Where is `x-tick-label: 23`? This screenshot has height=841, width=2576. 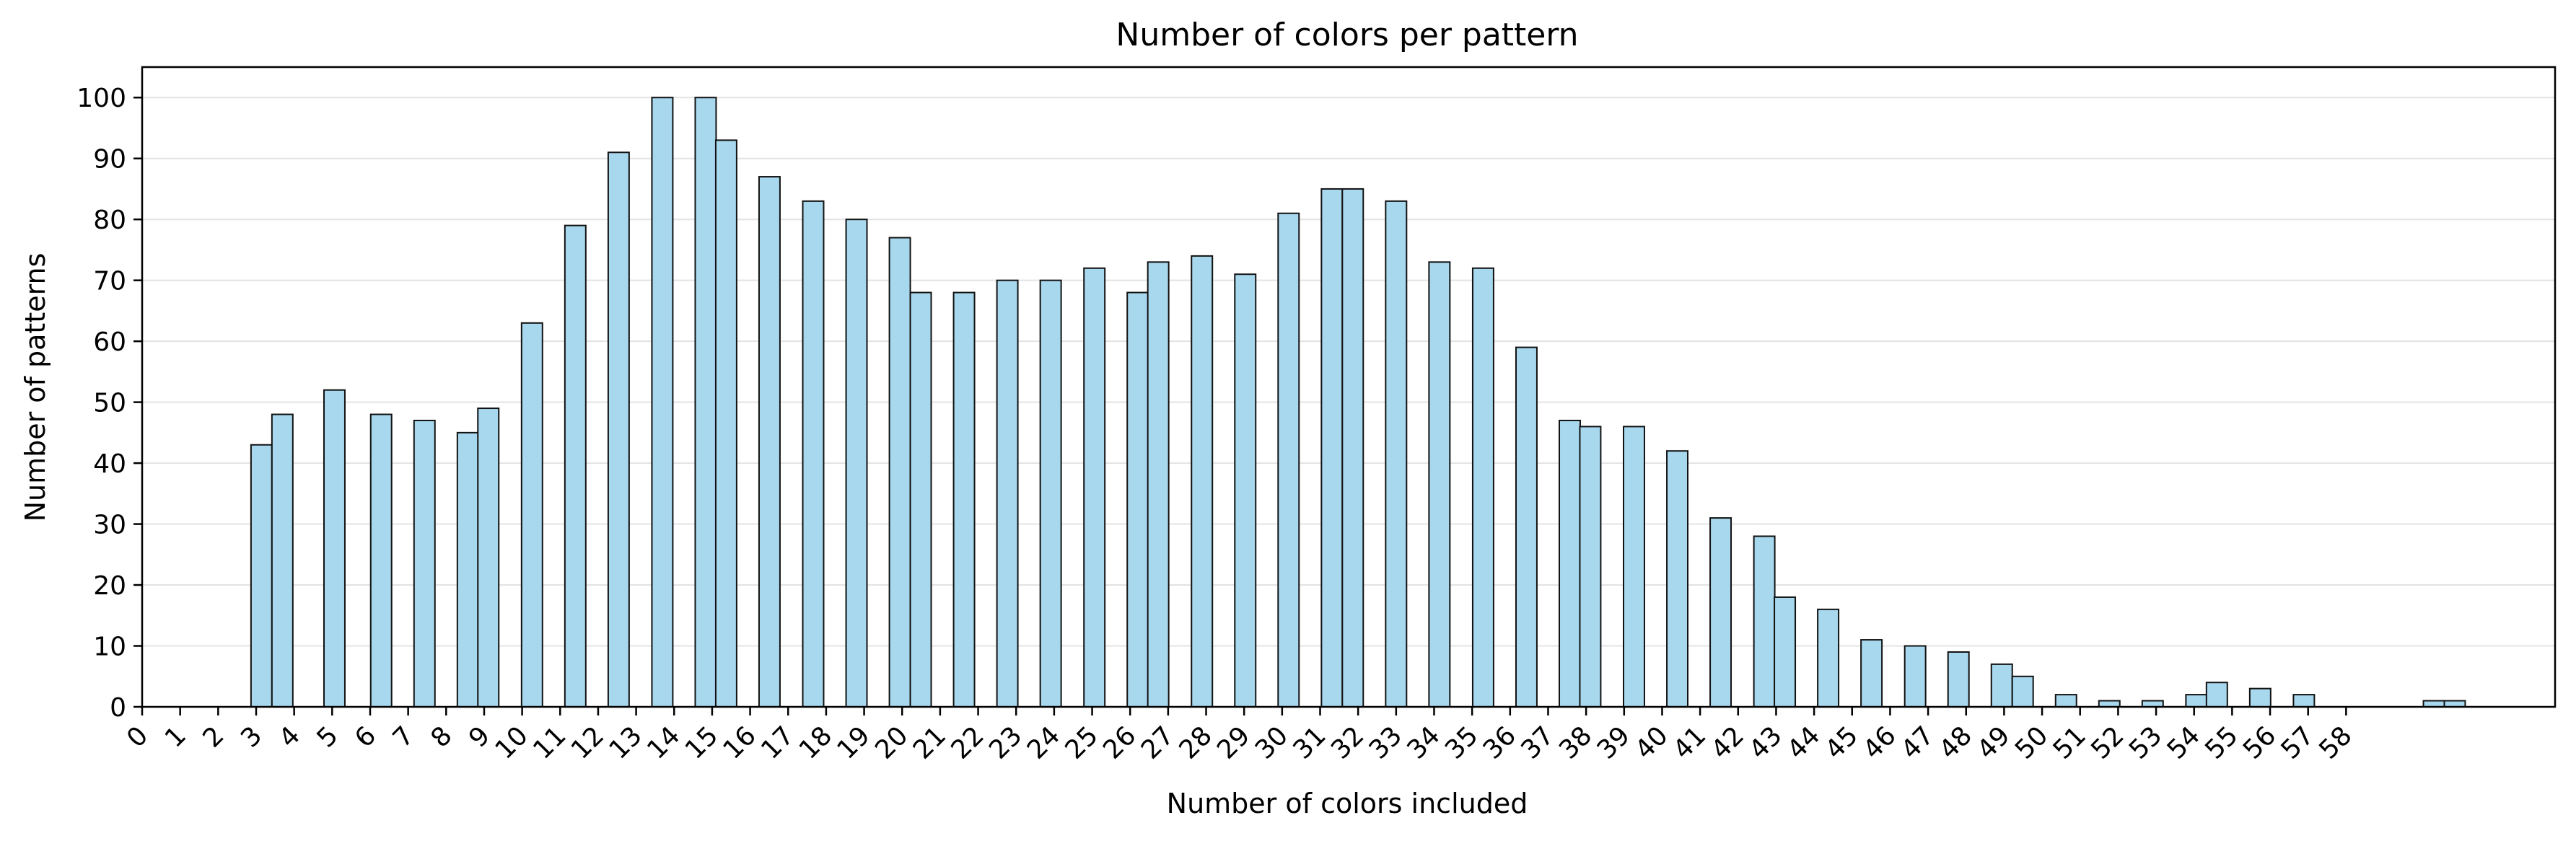 x-tick-label: 23 is located at coordinates (1005, 743).